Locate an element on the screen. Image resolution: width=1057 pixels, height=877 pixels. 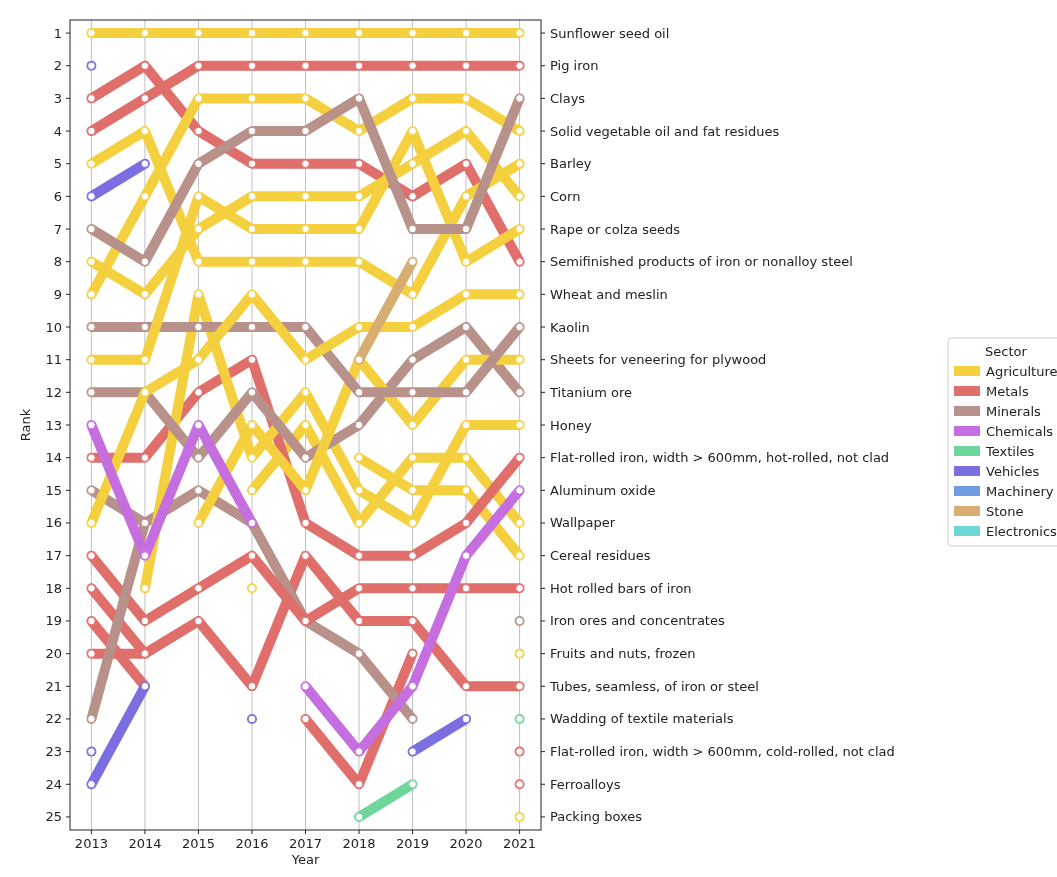
text: Rape or colza seeds is located at coordinates (615, 229).